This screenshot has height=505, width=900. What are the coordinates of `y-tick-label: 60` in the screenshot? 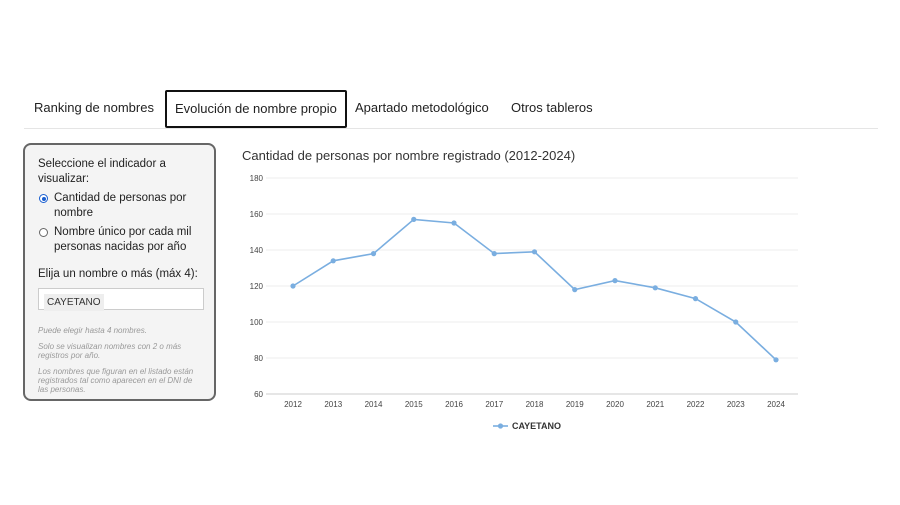 It's located at (258, 394).